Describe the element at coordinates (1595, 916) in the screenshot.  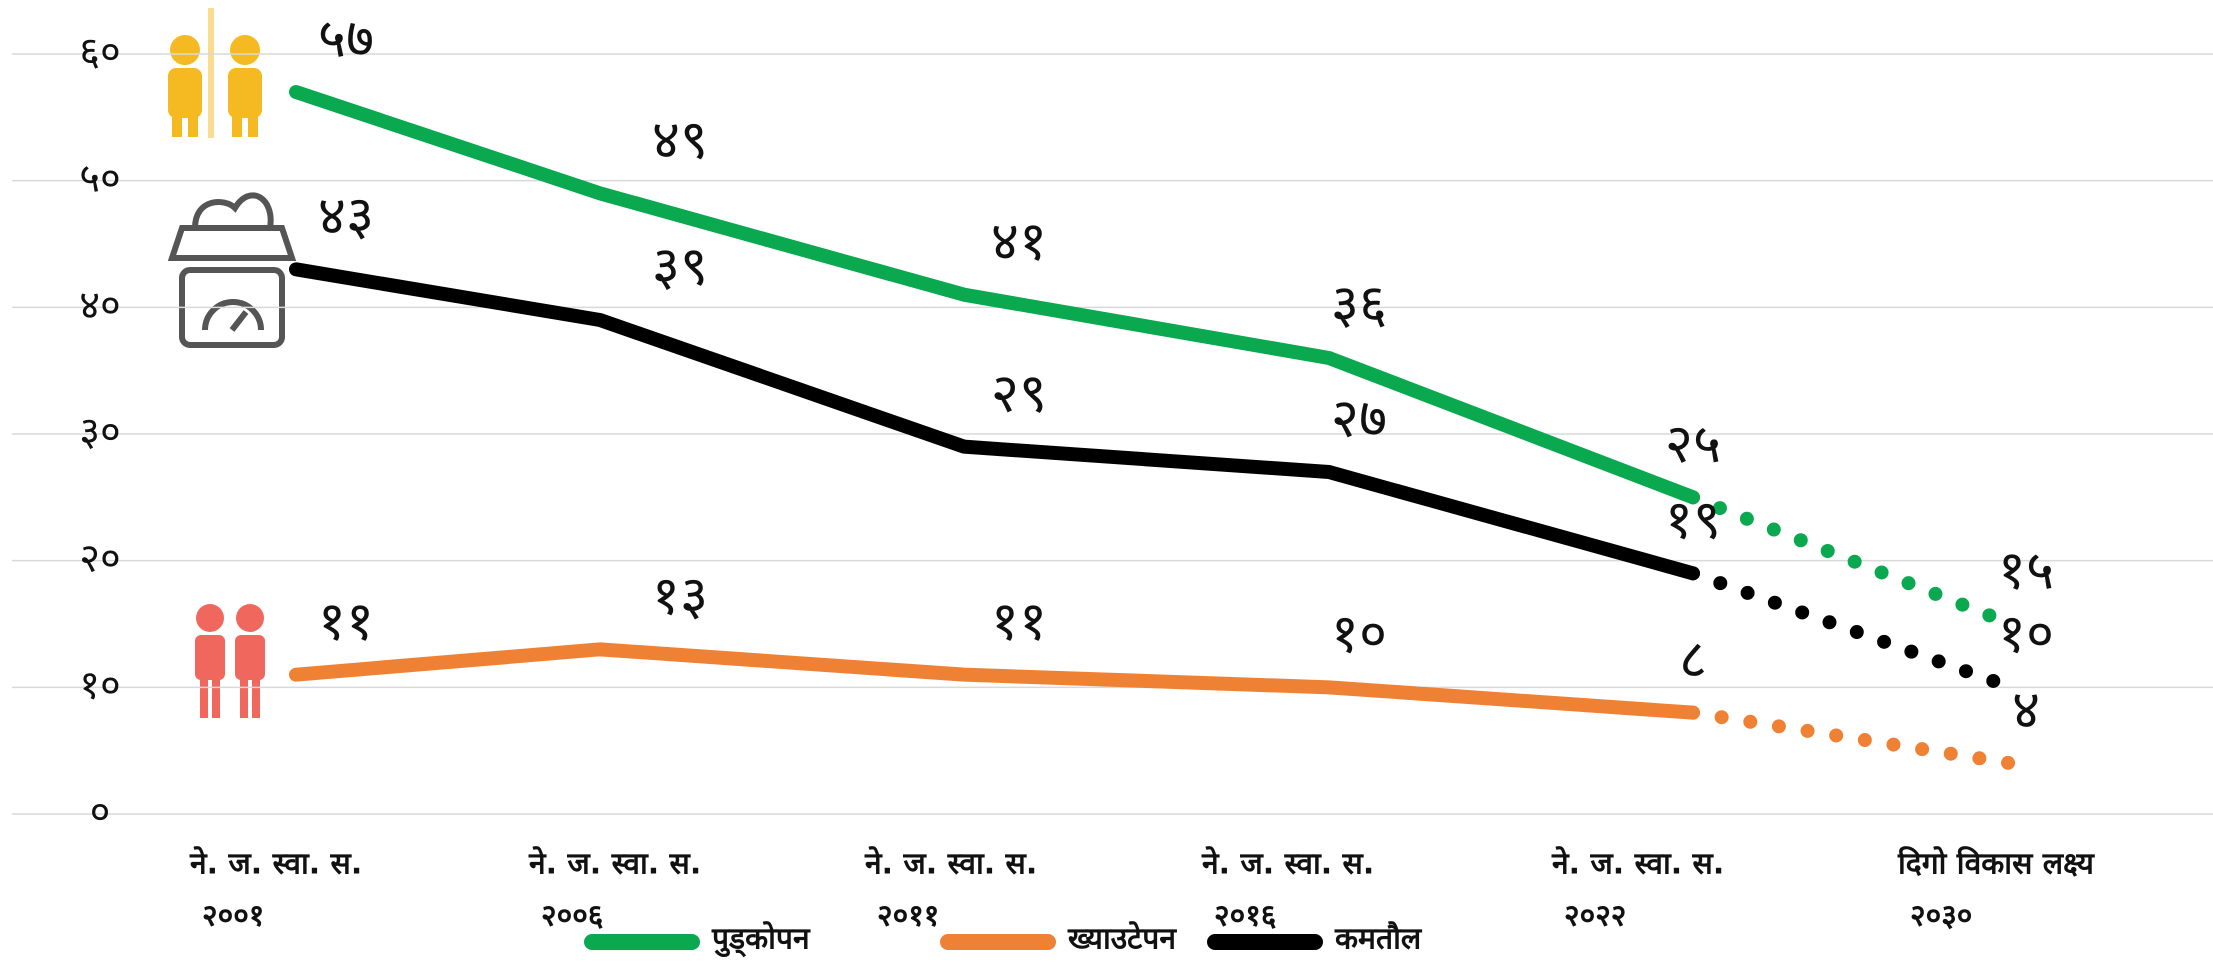
I see `x-tick-label: २०२२` at that location.